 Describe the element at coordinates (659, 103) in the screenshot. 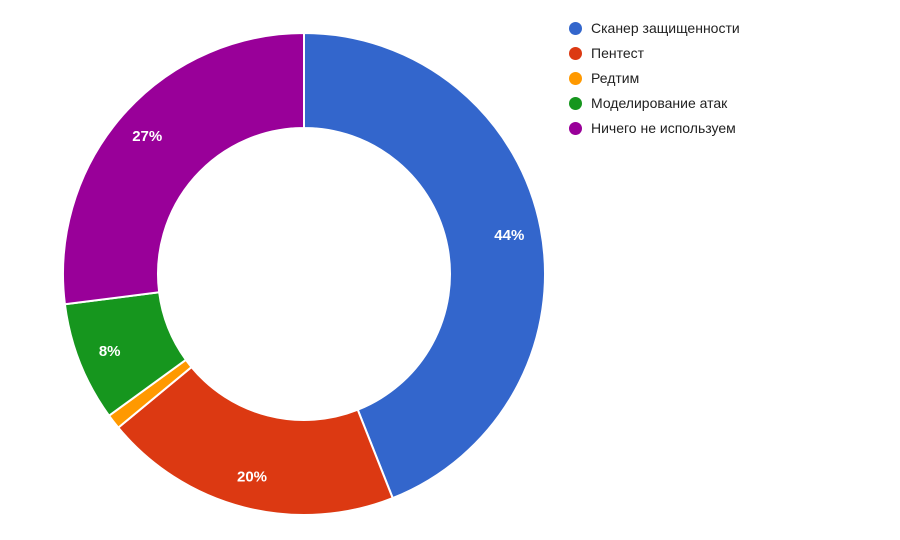

I see `legend-label: Моделирование атак` at that location.